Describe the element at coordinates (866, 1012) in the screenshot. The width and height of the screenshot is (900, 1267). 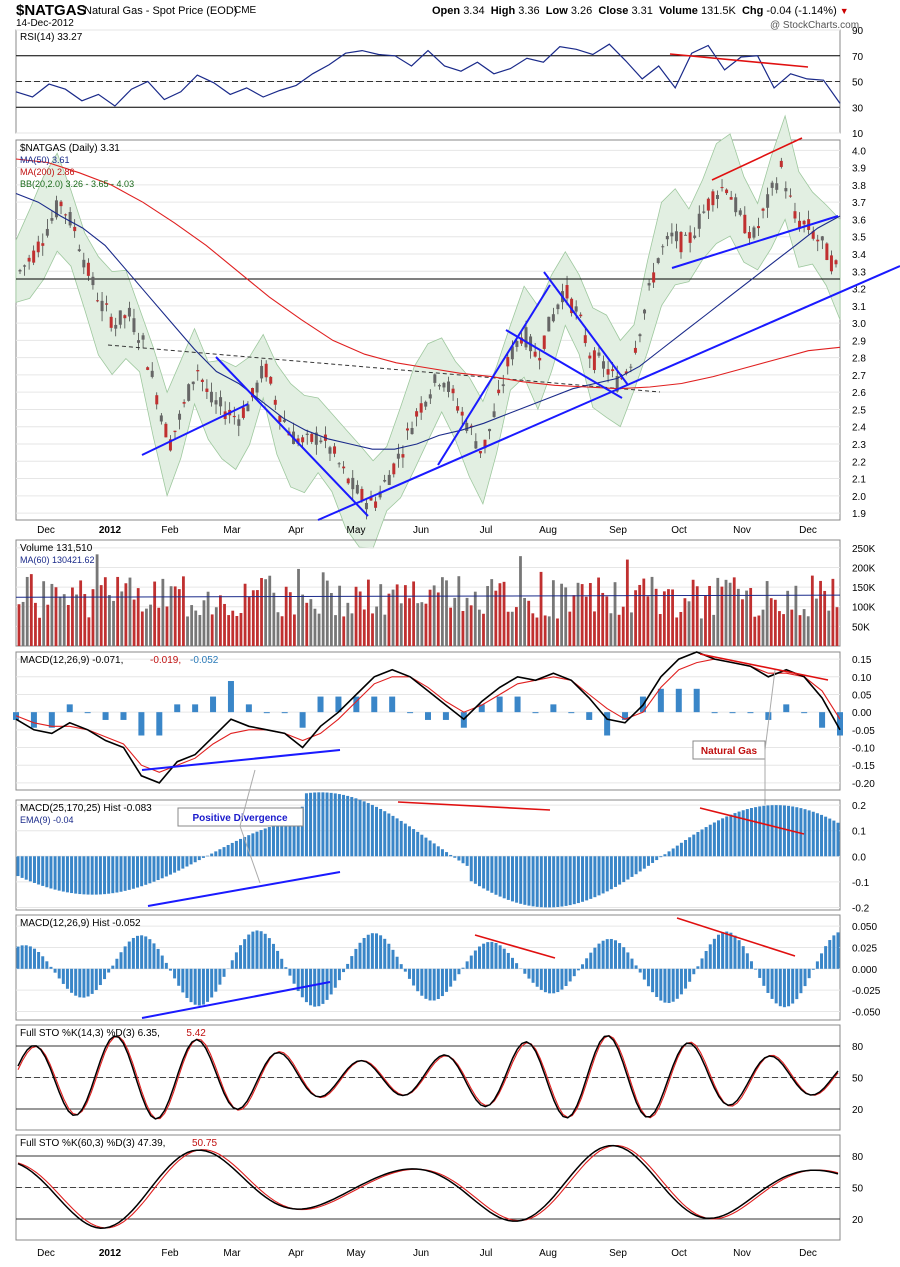
I see `macd3-axis-tick-label: -0.050` at that location.